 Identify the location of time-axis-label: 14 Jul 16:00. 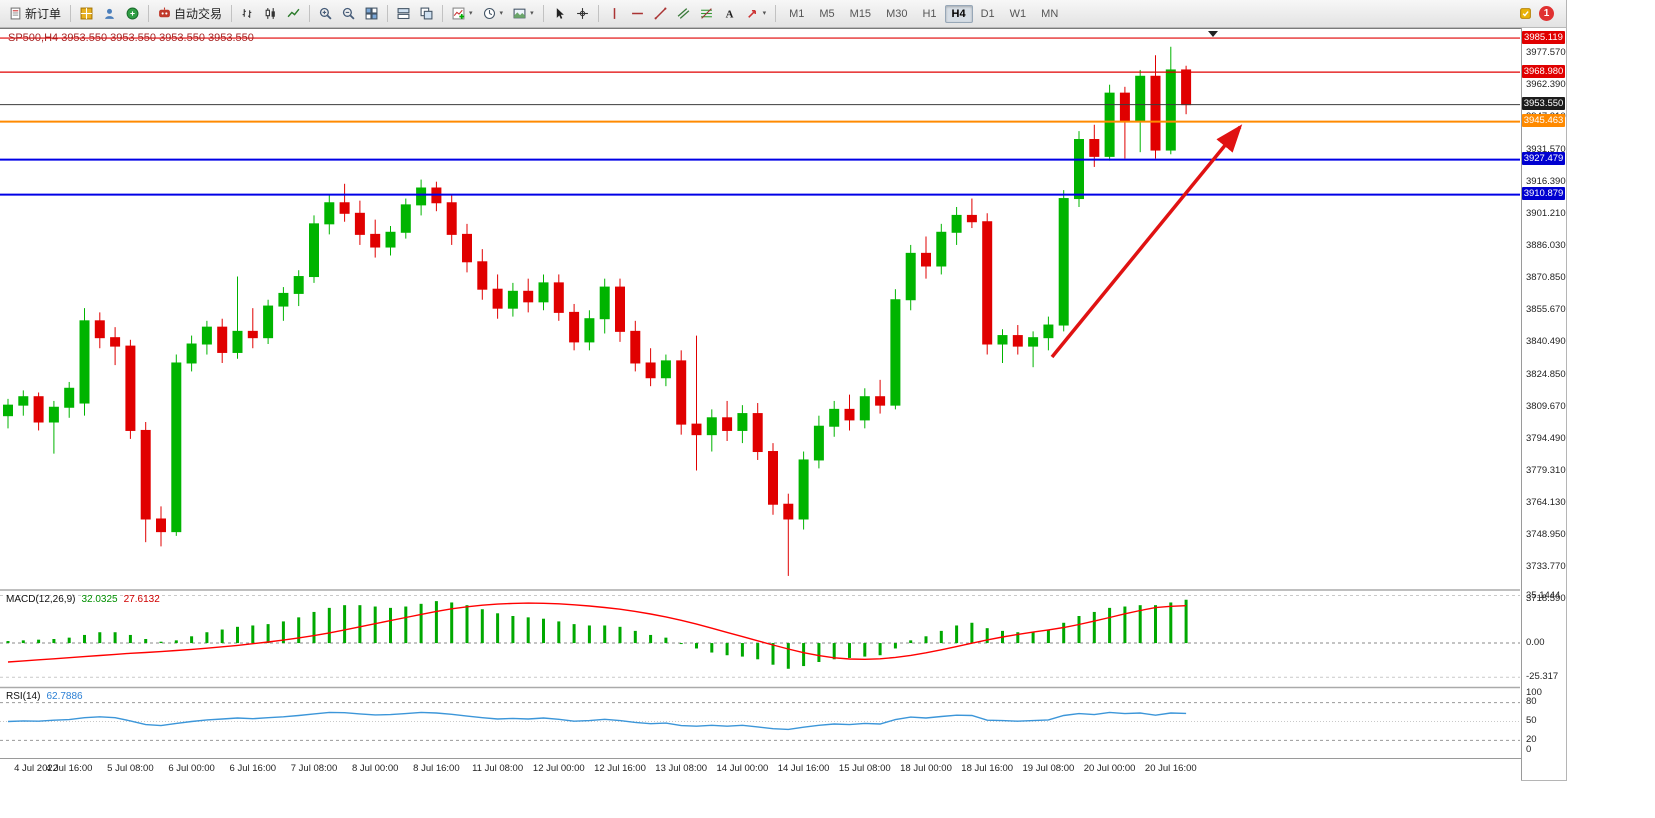
(803, 768).